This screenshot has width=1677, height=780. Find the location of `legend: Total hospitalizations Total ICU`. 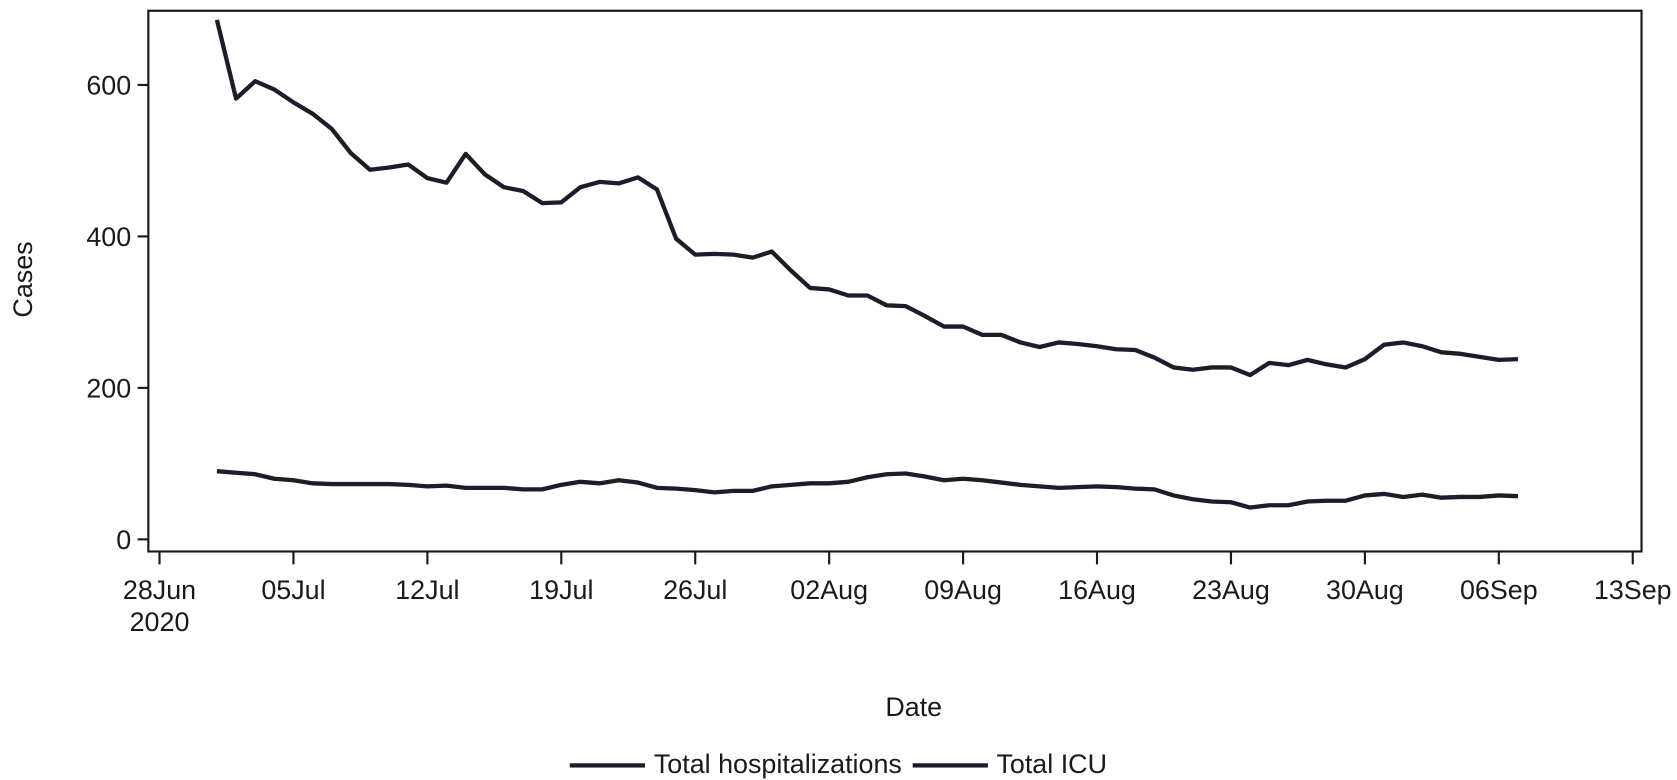

legend: Total hospitalizations Total ICU is located at coordinates (838, 764).